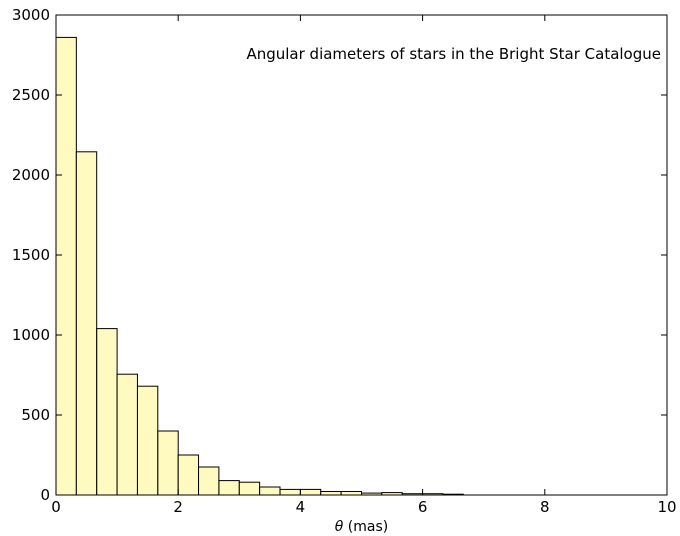  I want to click on x-axis-label: θ (mas), so click(361, 527).